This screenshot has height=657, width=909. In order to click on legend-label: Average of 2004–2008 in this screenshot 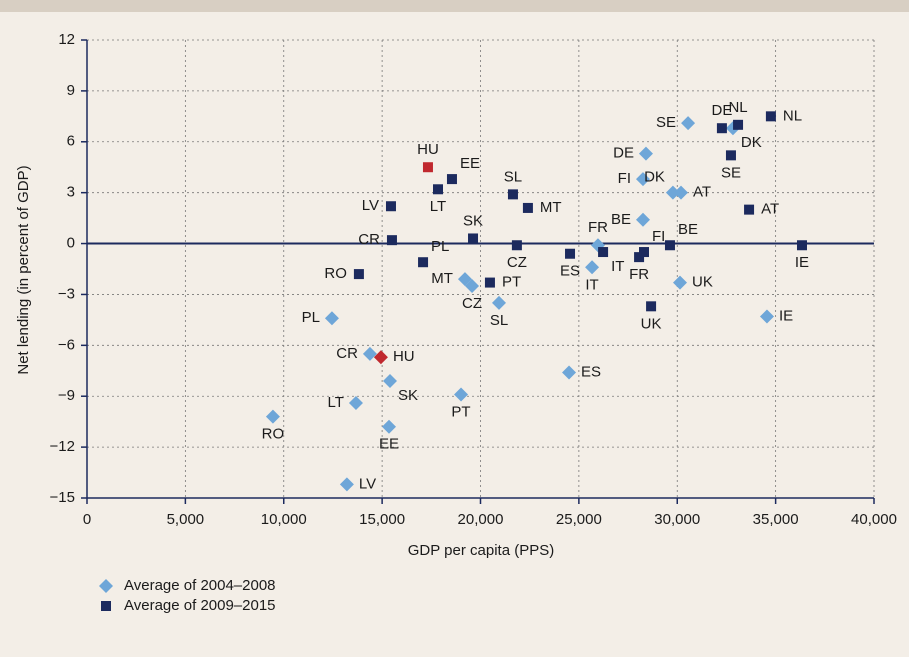, I will do `click(200, 585)`.